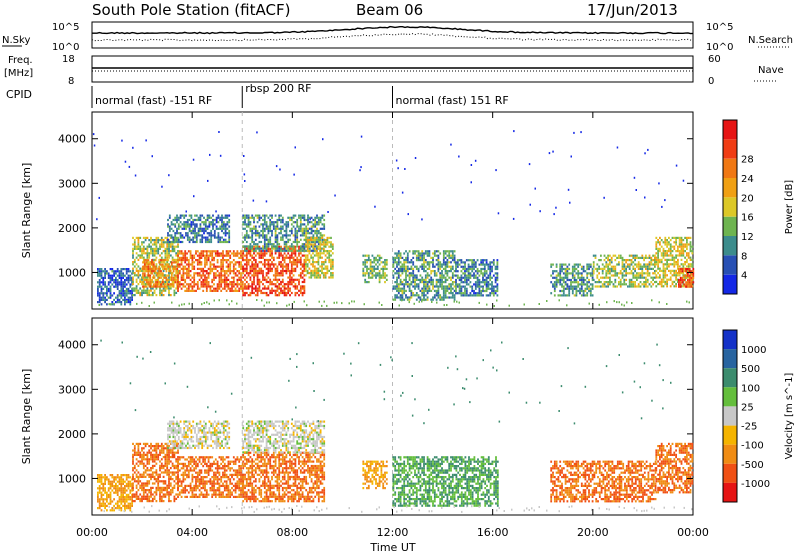 The height and width of the screenshot is (554, 800). I want to click on cpid-segment-1: rbsp 200 RF, so click(278, 88).